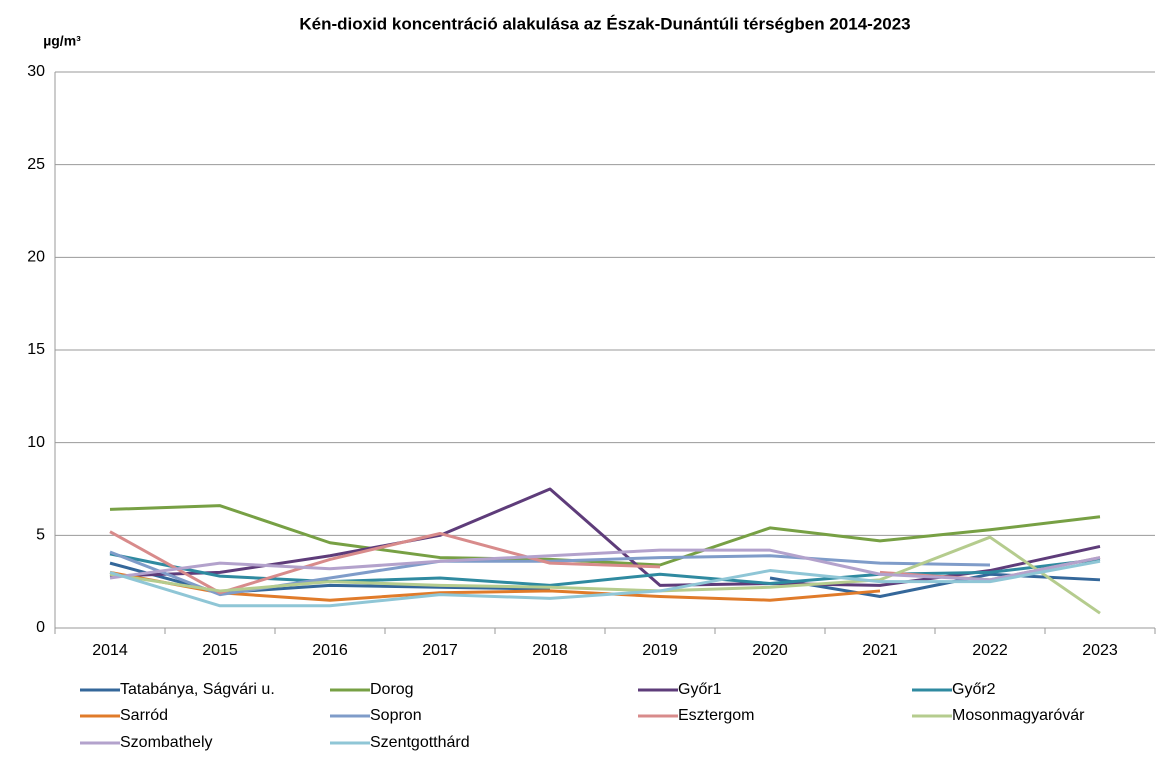  I want to click on x-tick-label: 2022, so click(990, 650).